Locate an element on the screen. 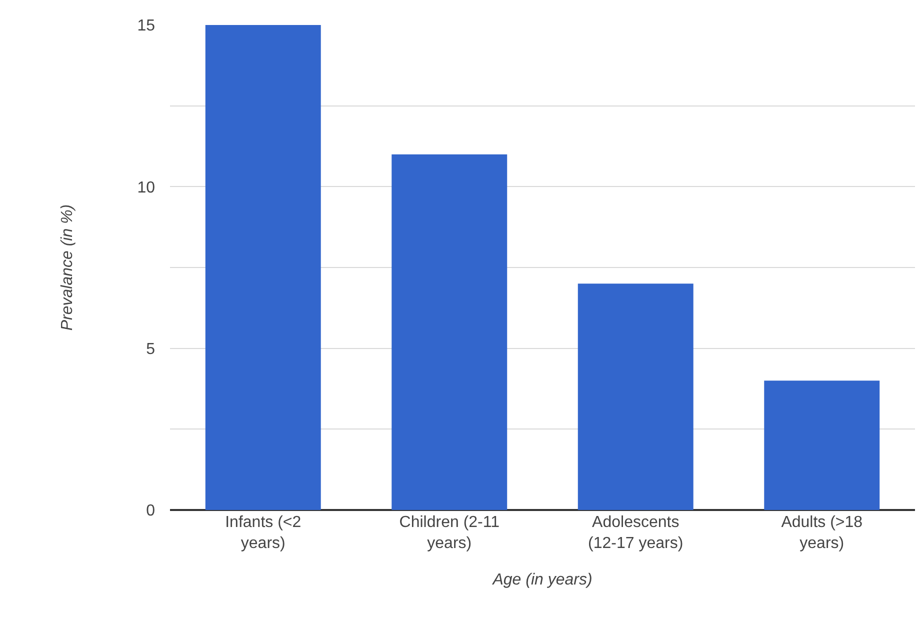  y-tick-label: 10 is located at coordinates (146, 187).